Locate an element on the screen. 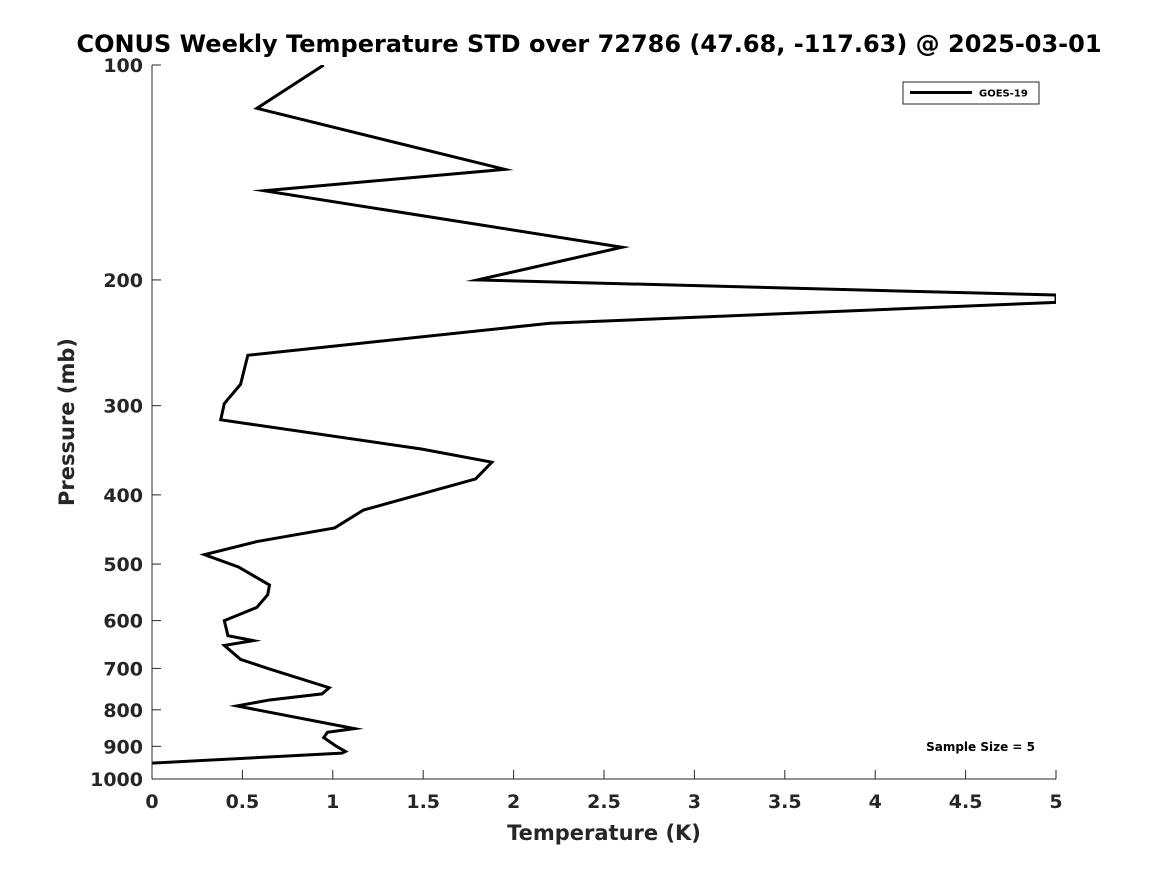  x-tick-label: 2.5 is located at coordinates (604, 802).